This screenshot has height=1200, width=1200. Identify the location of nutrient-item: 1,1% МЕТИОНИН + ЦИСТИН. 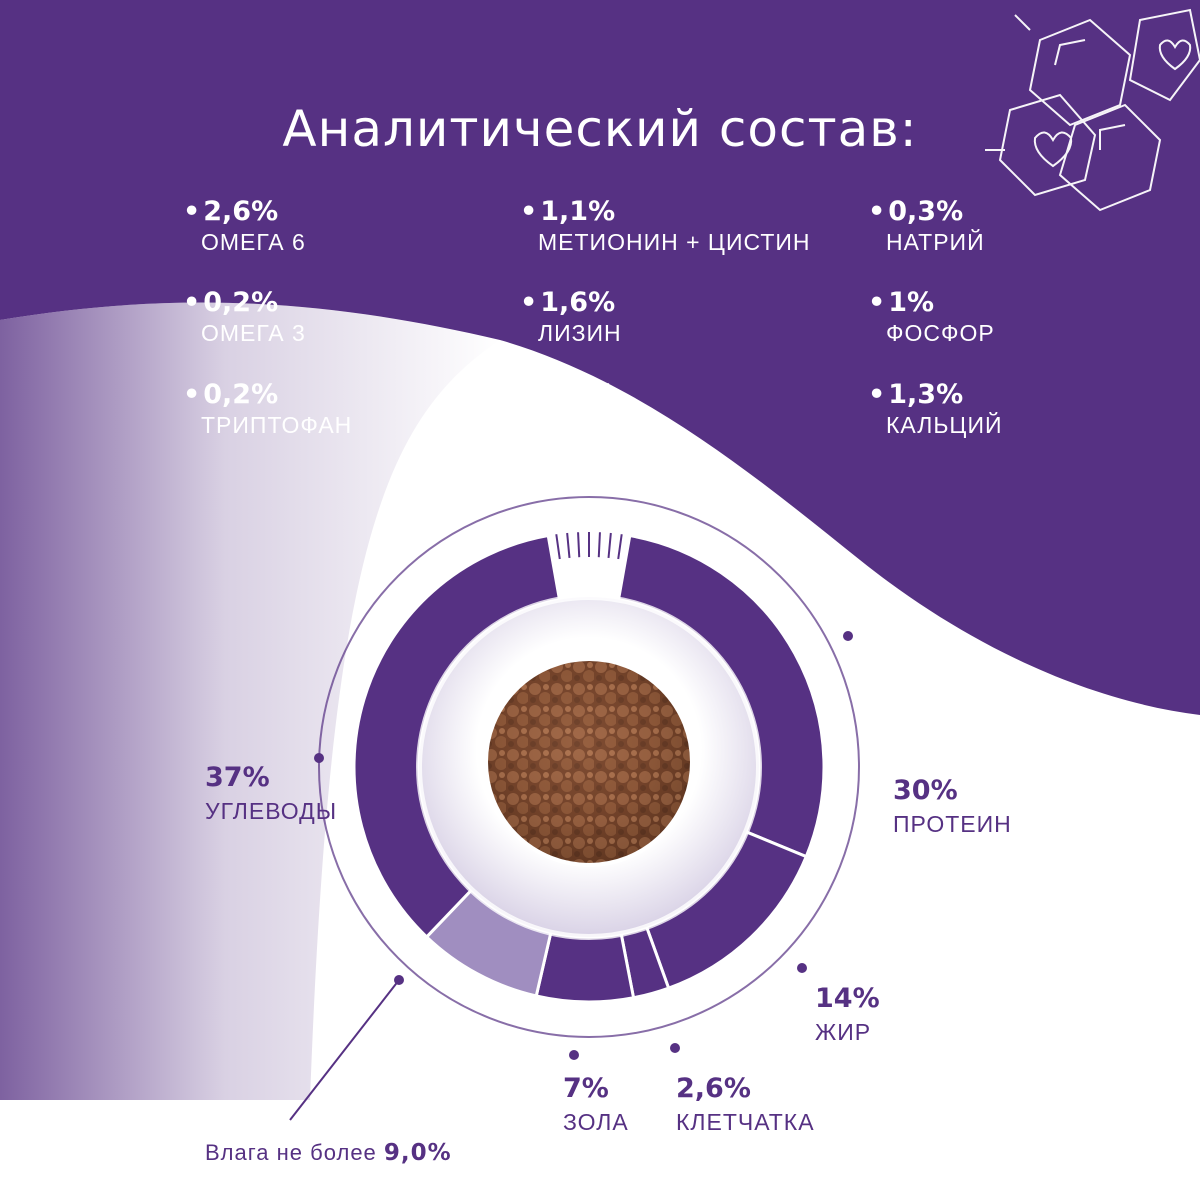
(665, 227).